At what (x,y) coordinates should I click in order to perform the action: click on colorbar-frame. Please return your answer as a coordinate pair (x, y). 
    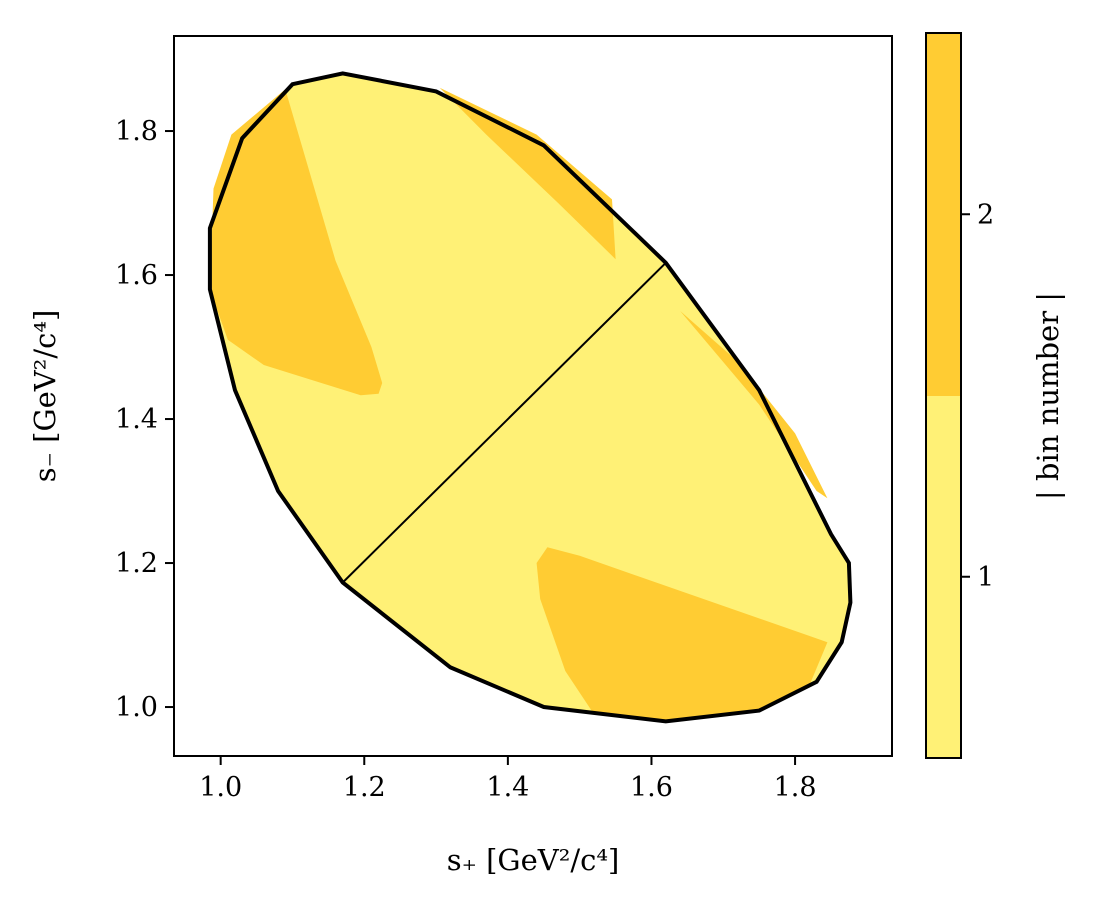
    Looking at the image, I should click on (943, 395).